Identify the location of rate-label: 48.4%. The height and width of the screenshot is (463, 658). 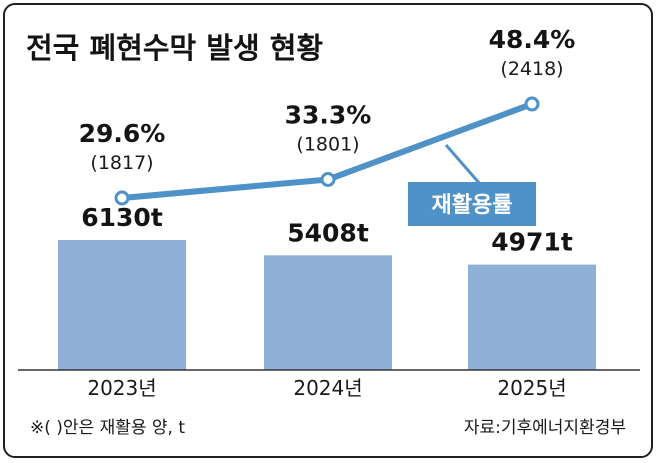
(532, 39).